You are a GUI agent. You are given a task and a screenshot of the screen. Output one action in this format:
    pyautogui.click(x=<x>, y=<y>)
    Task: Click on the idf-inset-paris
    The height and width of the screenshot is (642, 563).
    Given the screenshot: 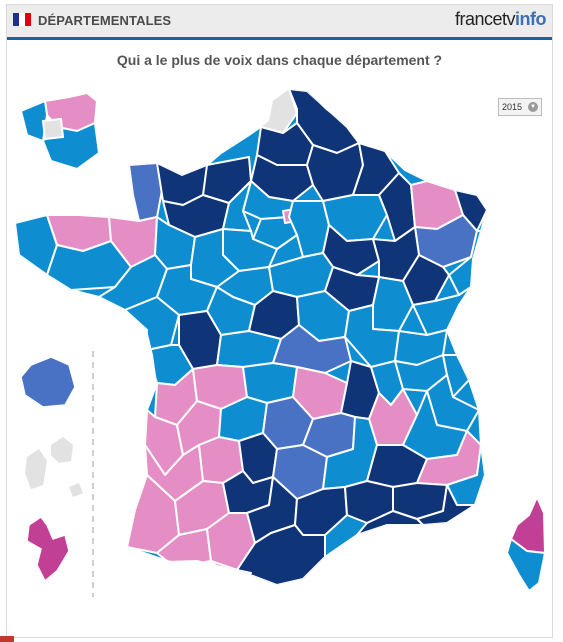 What is the action you would take?
    pyautogui.click(x=53, y=129)
    